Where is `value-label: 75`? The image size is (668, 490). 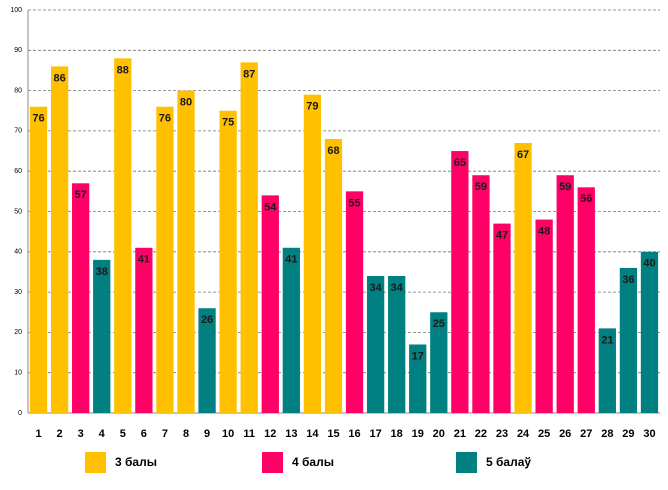 value-label: 75 is located at coordinates (228, 123).